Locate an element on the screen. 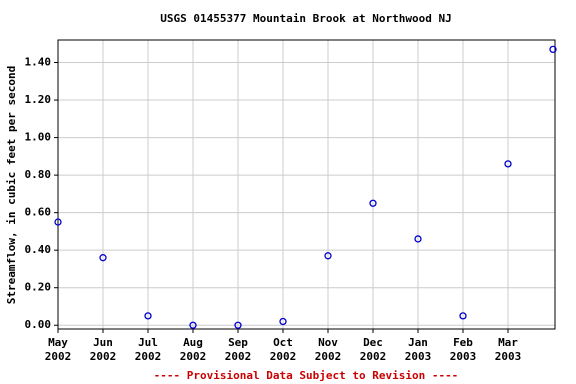  y-tick-label: 1.20 is located at coordinates (38, 99).